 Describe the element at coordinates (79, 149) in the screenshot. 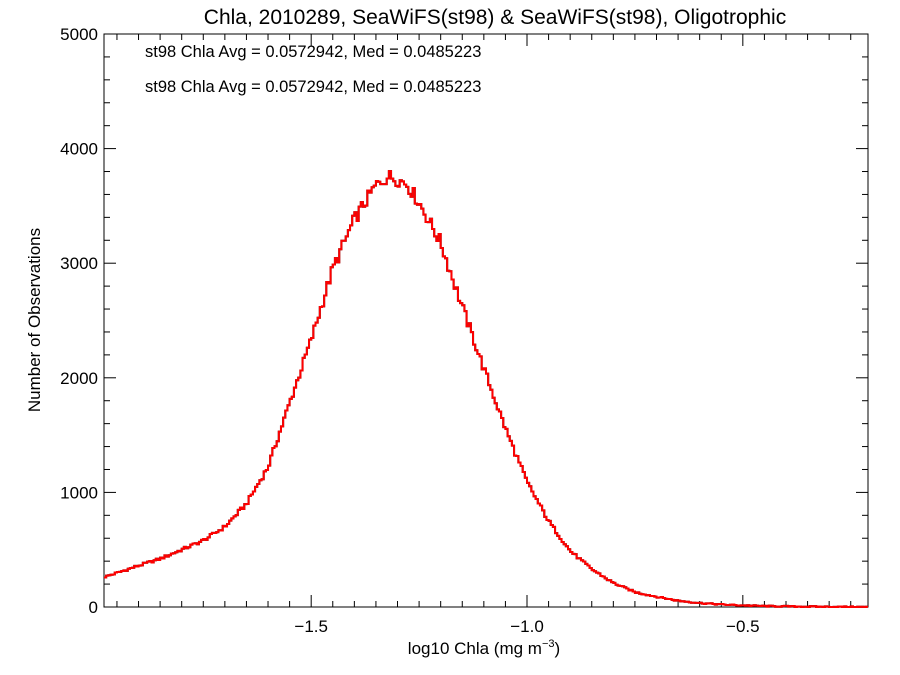

I see `y-tick-label: 4000` at that location.